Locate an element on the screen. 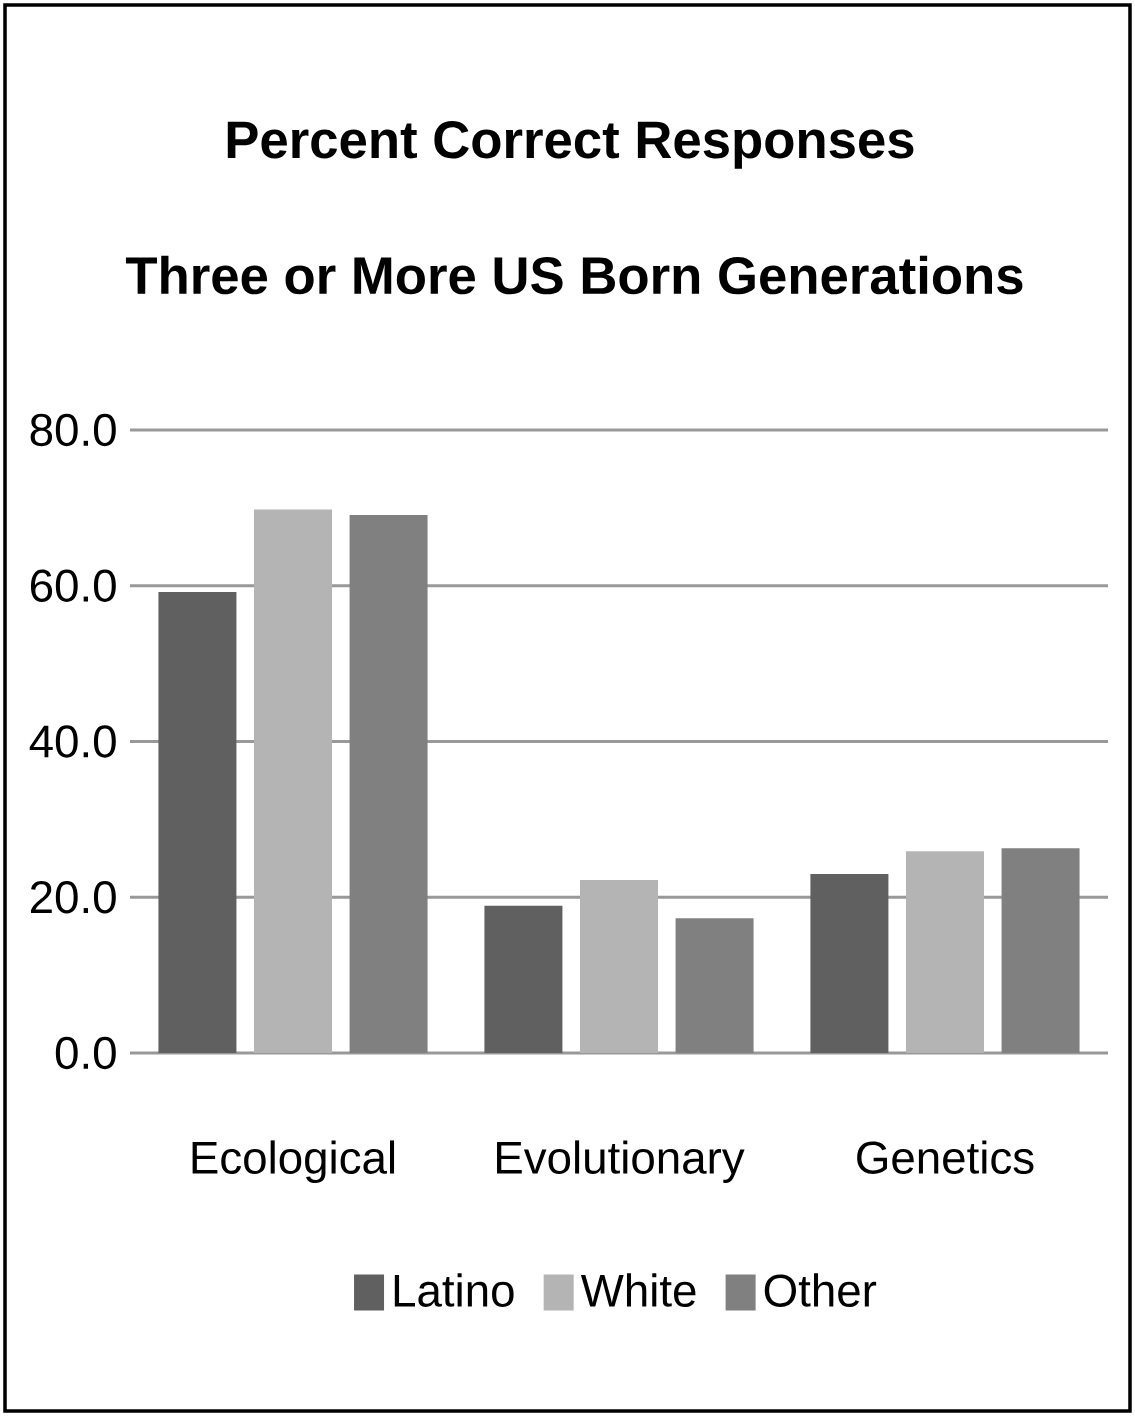 This screenshot has width=1135, height=1416. chart-subtitle: Three or More US Born Generations is located at coordinates (574, 275).